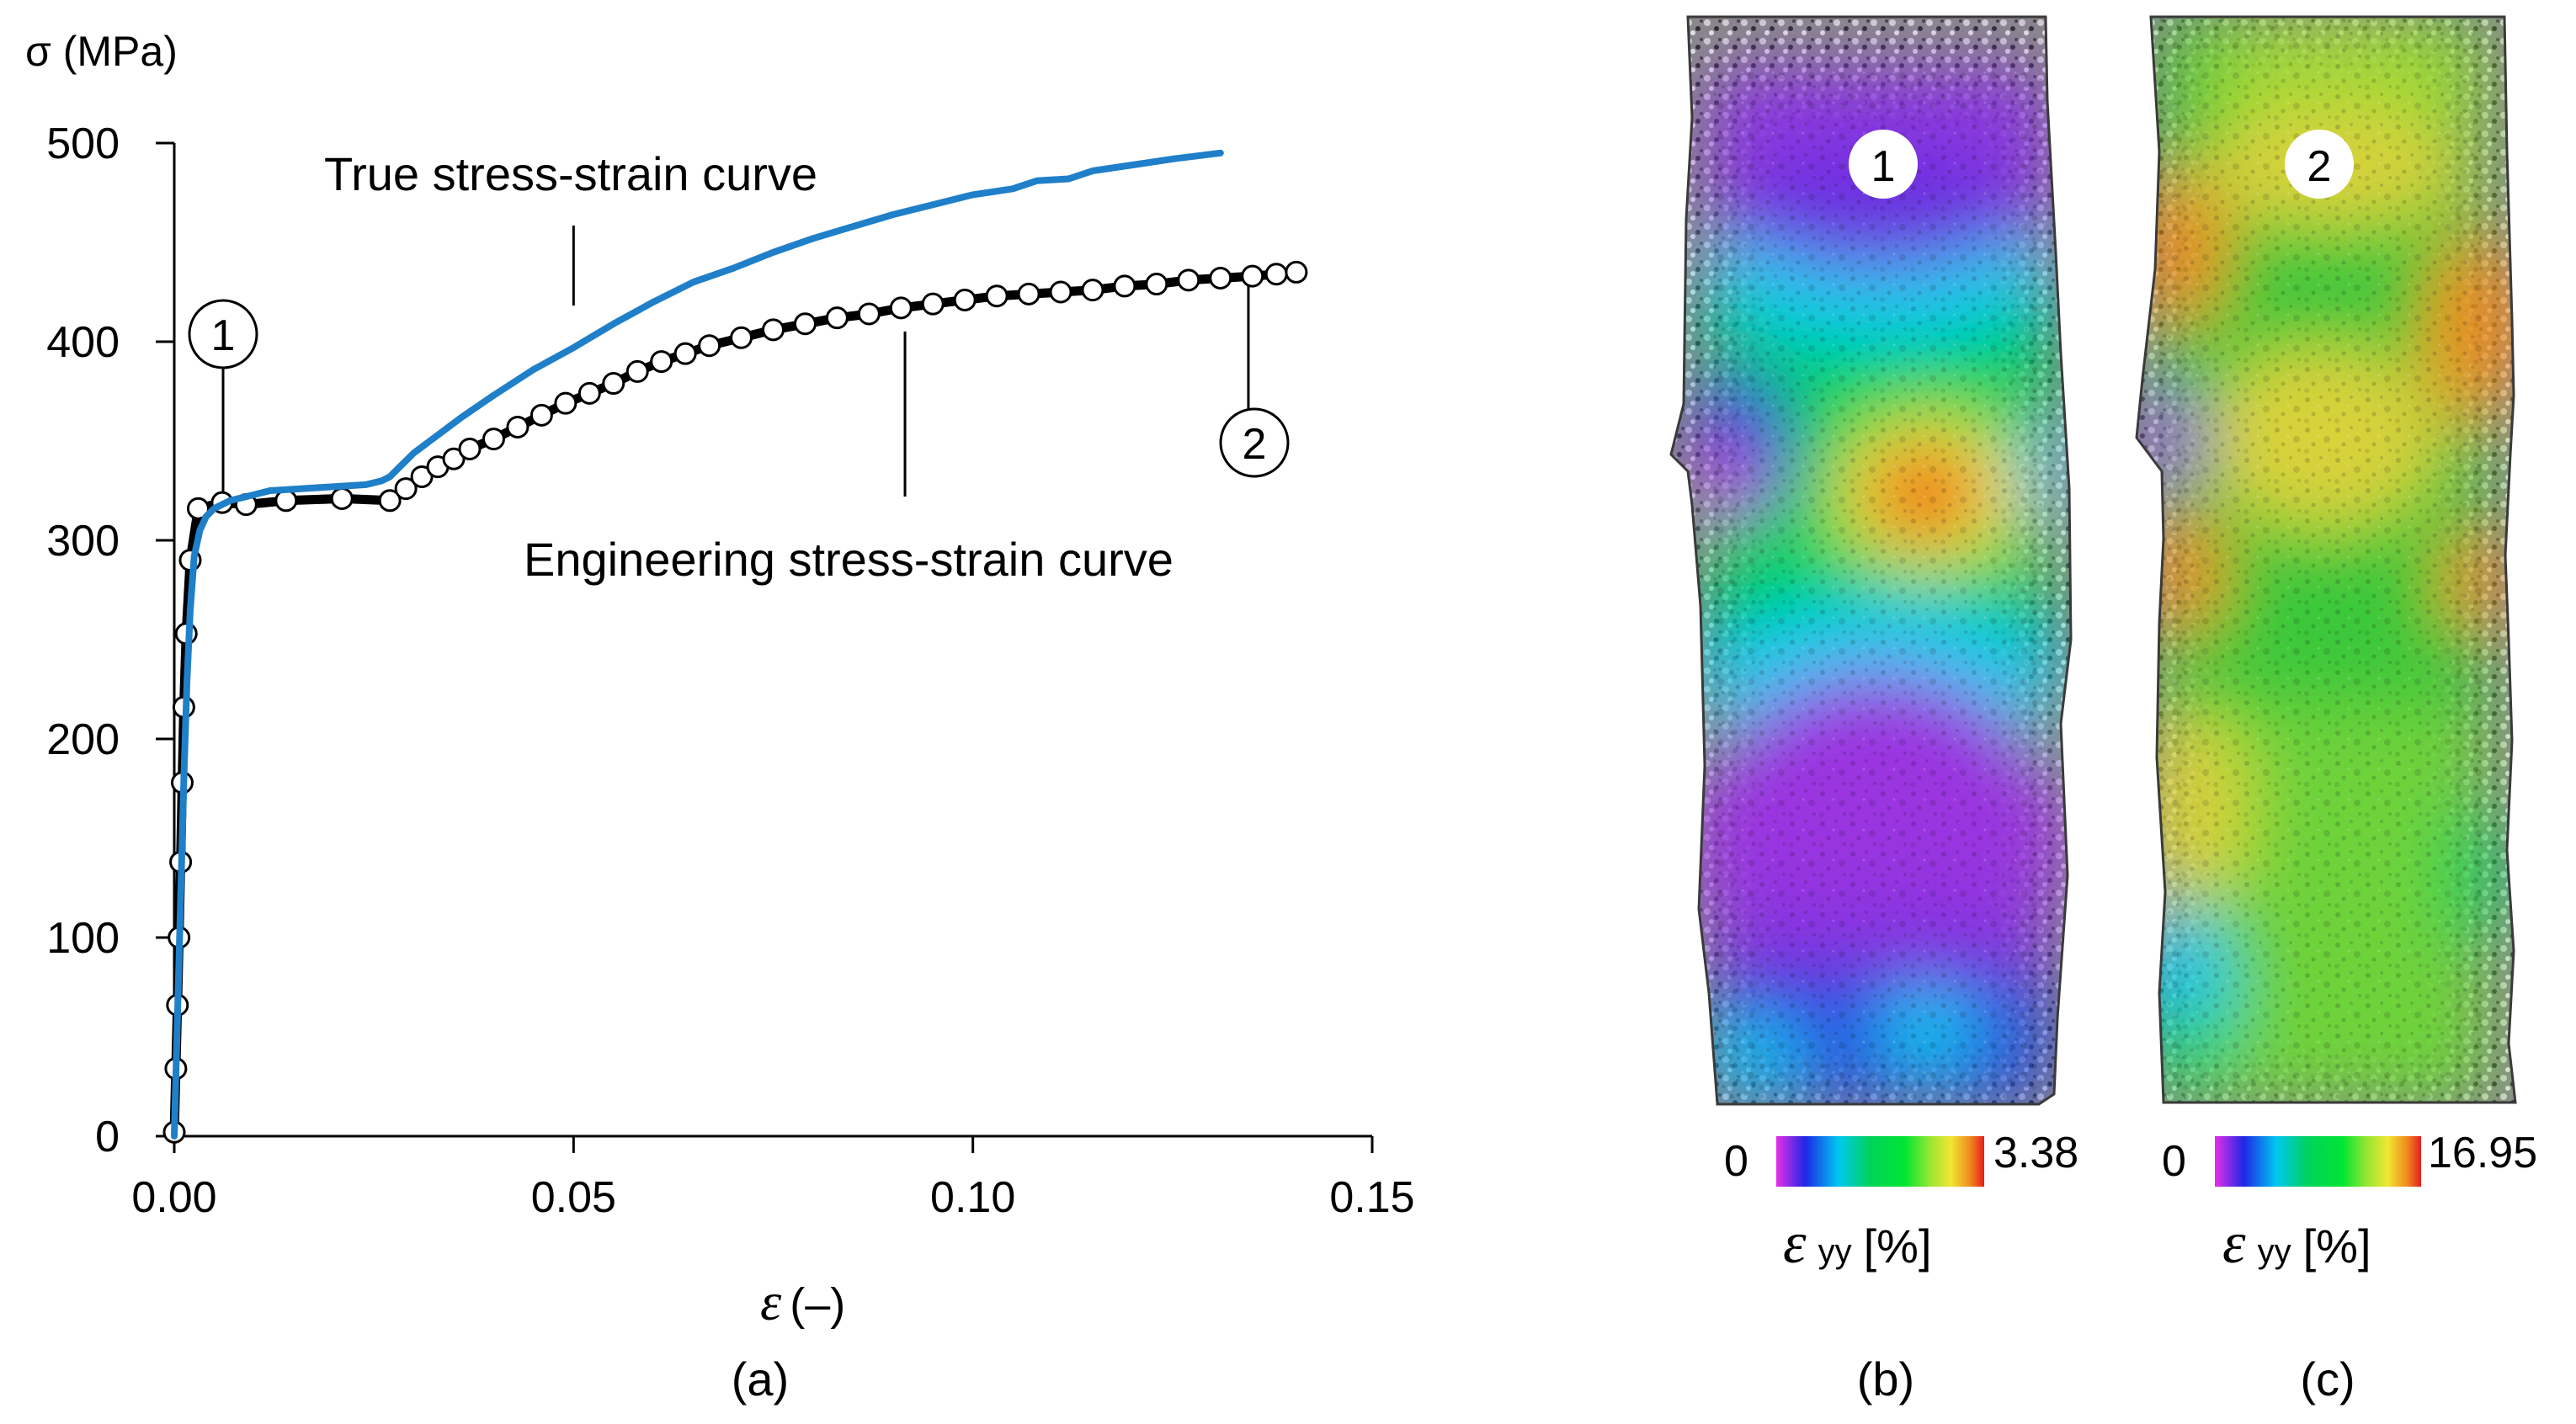 The height and width of the screenshot is (1424, 2576). I want to click on panel-b-marker-label: 1, so click(1884, 166).